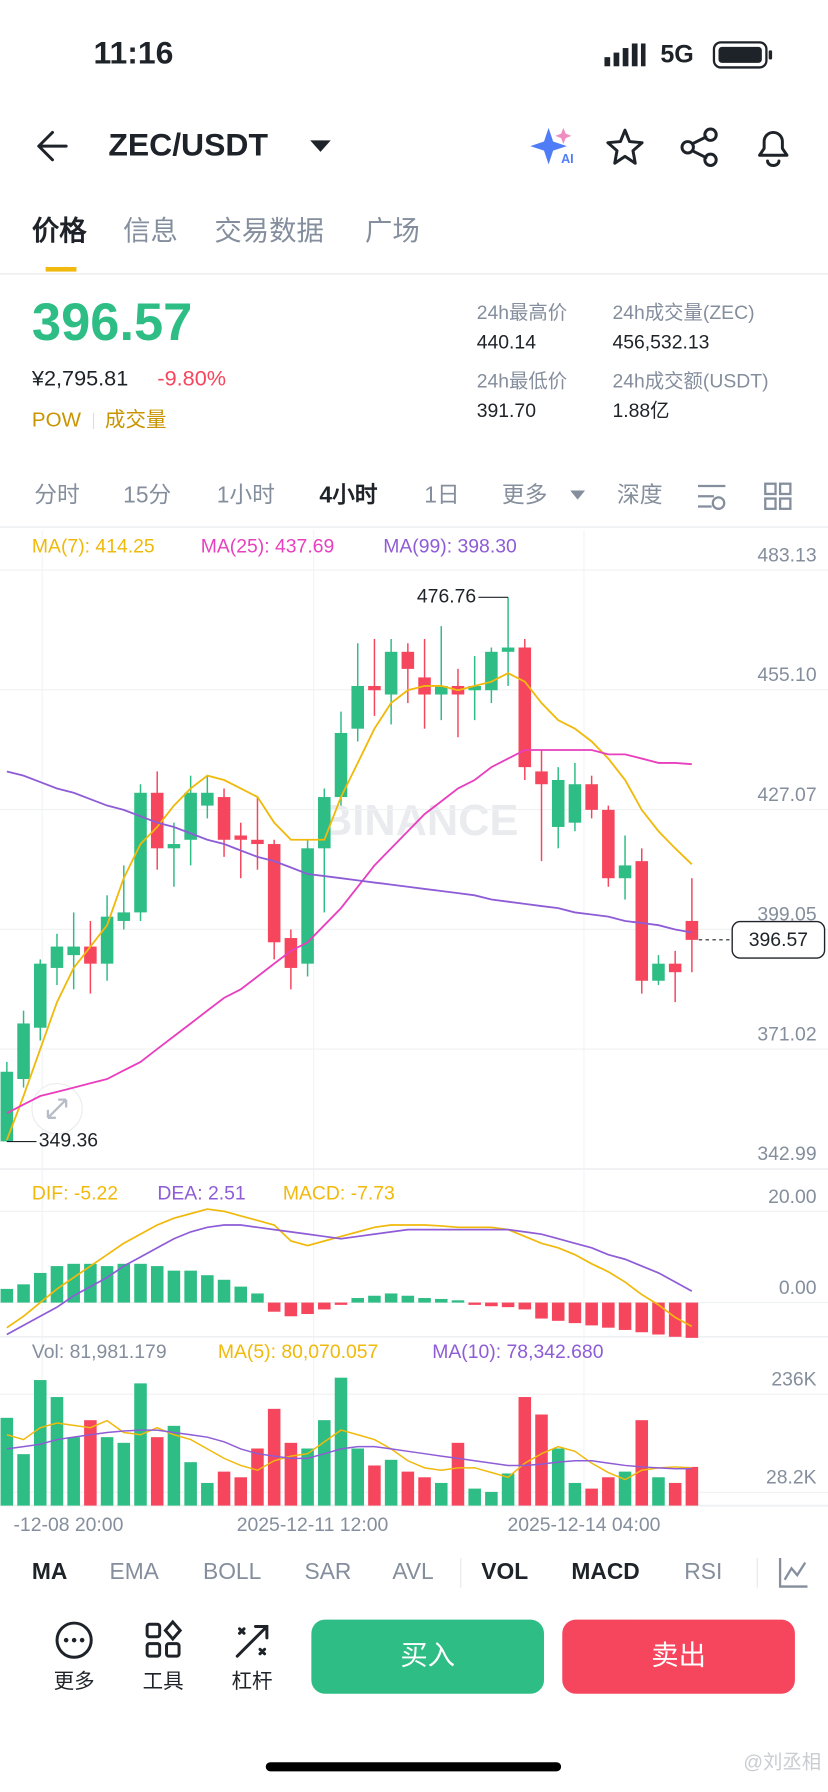  Describe the element at coordinates (252, 1641) in the screenshot. I see `leverage-button` at that location.